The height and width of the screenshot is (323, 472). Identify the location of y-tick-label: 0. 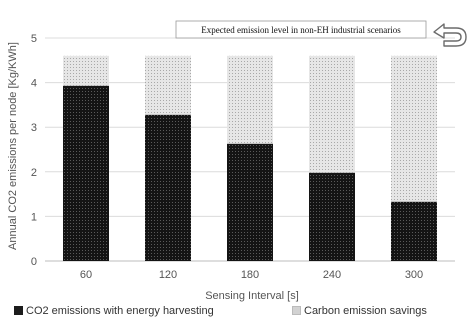
(34, 262).